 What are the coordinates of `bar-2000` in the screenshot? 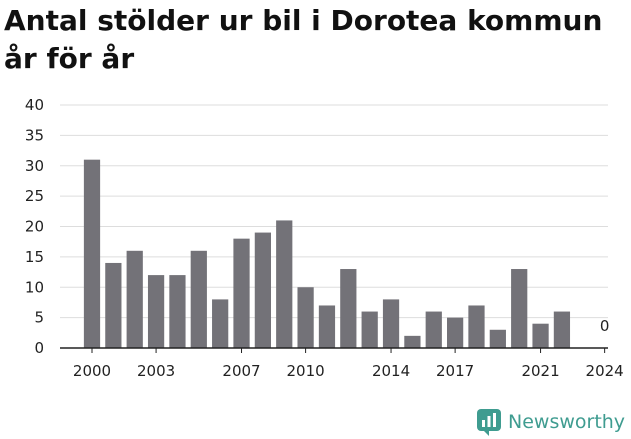 It's located at (92, 253).